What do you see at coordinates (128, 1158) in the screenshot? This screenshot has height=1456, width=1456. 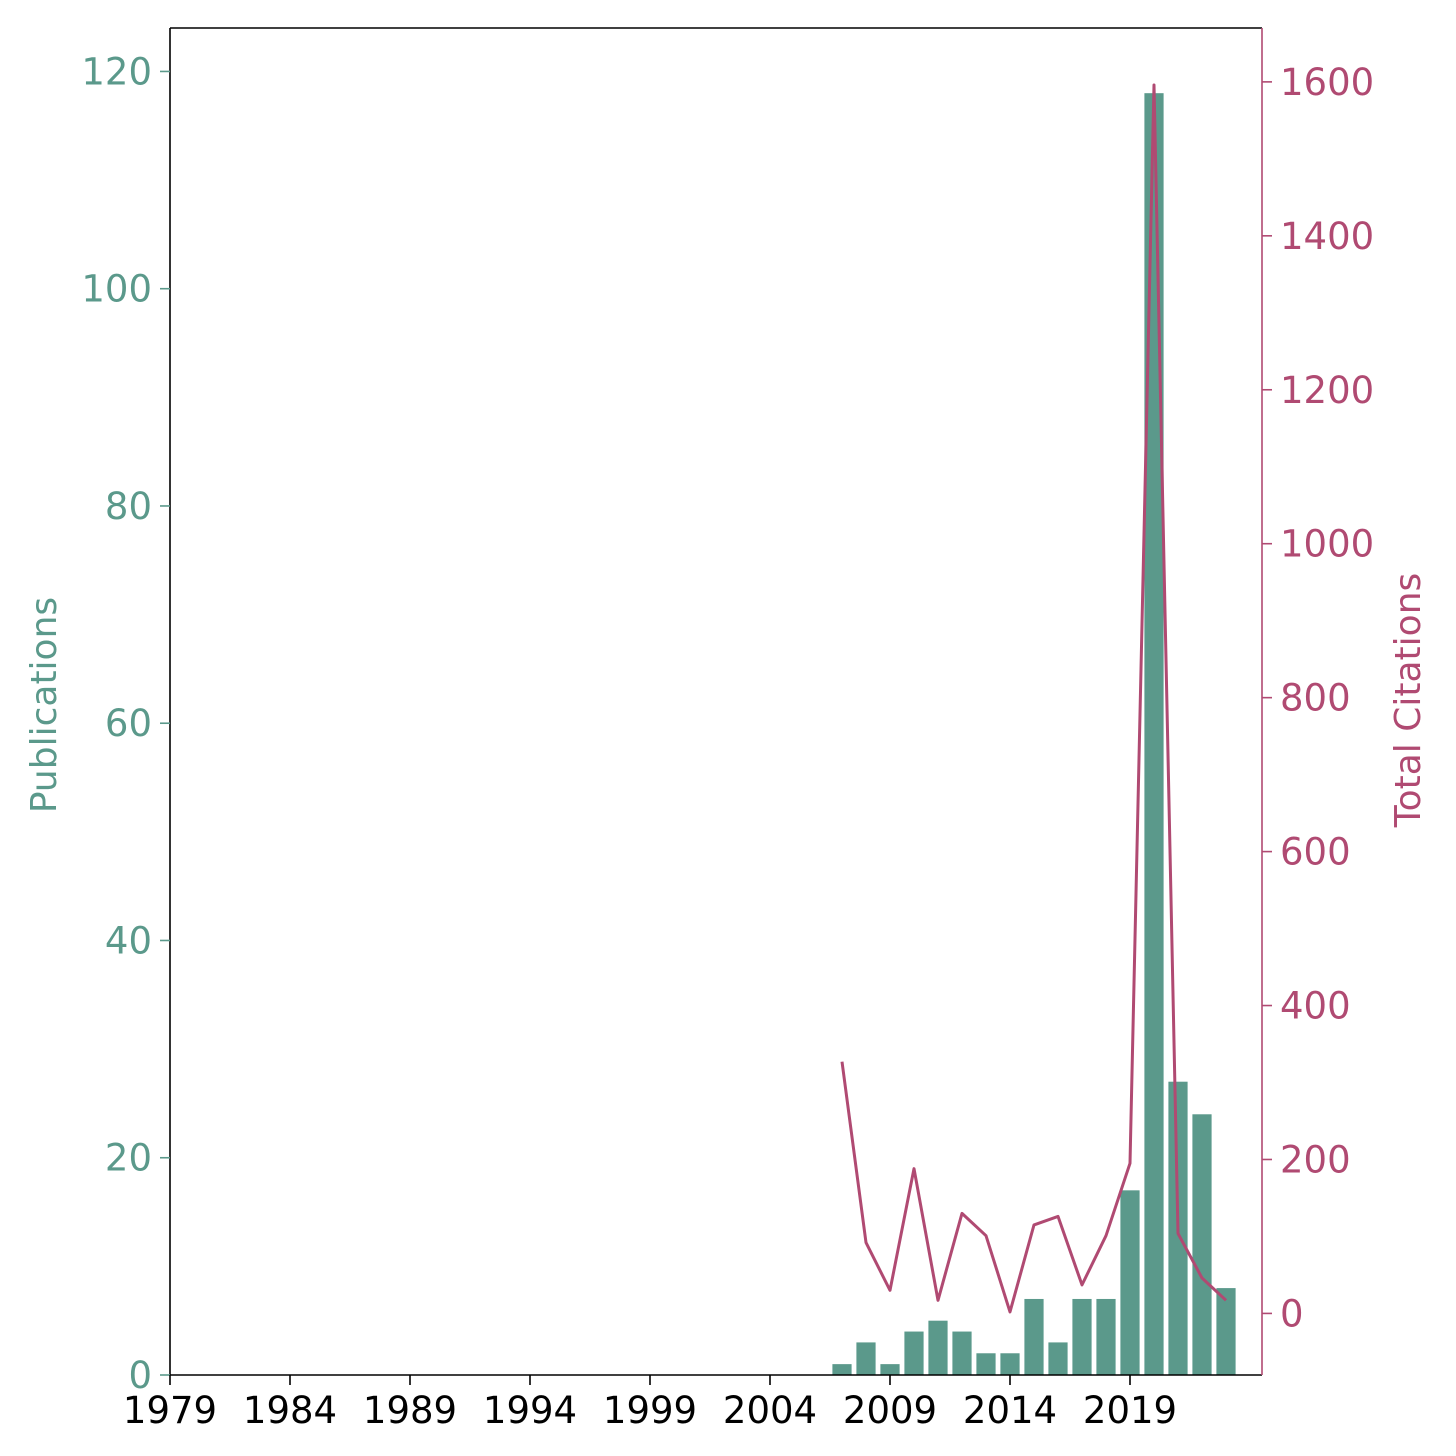 I see `left-tick-label: 20` at bounding box center [128, 1158].